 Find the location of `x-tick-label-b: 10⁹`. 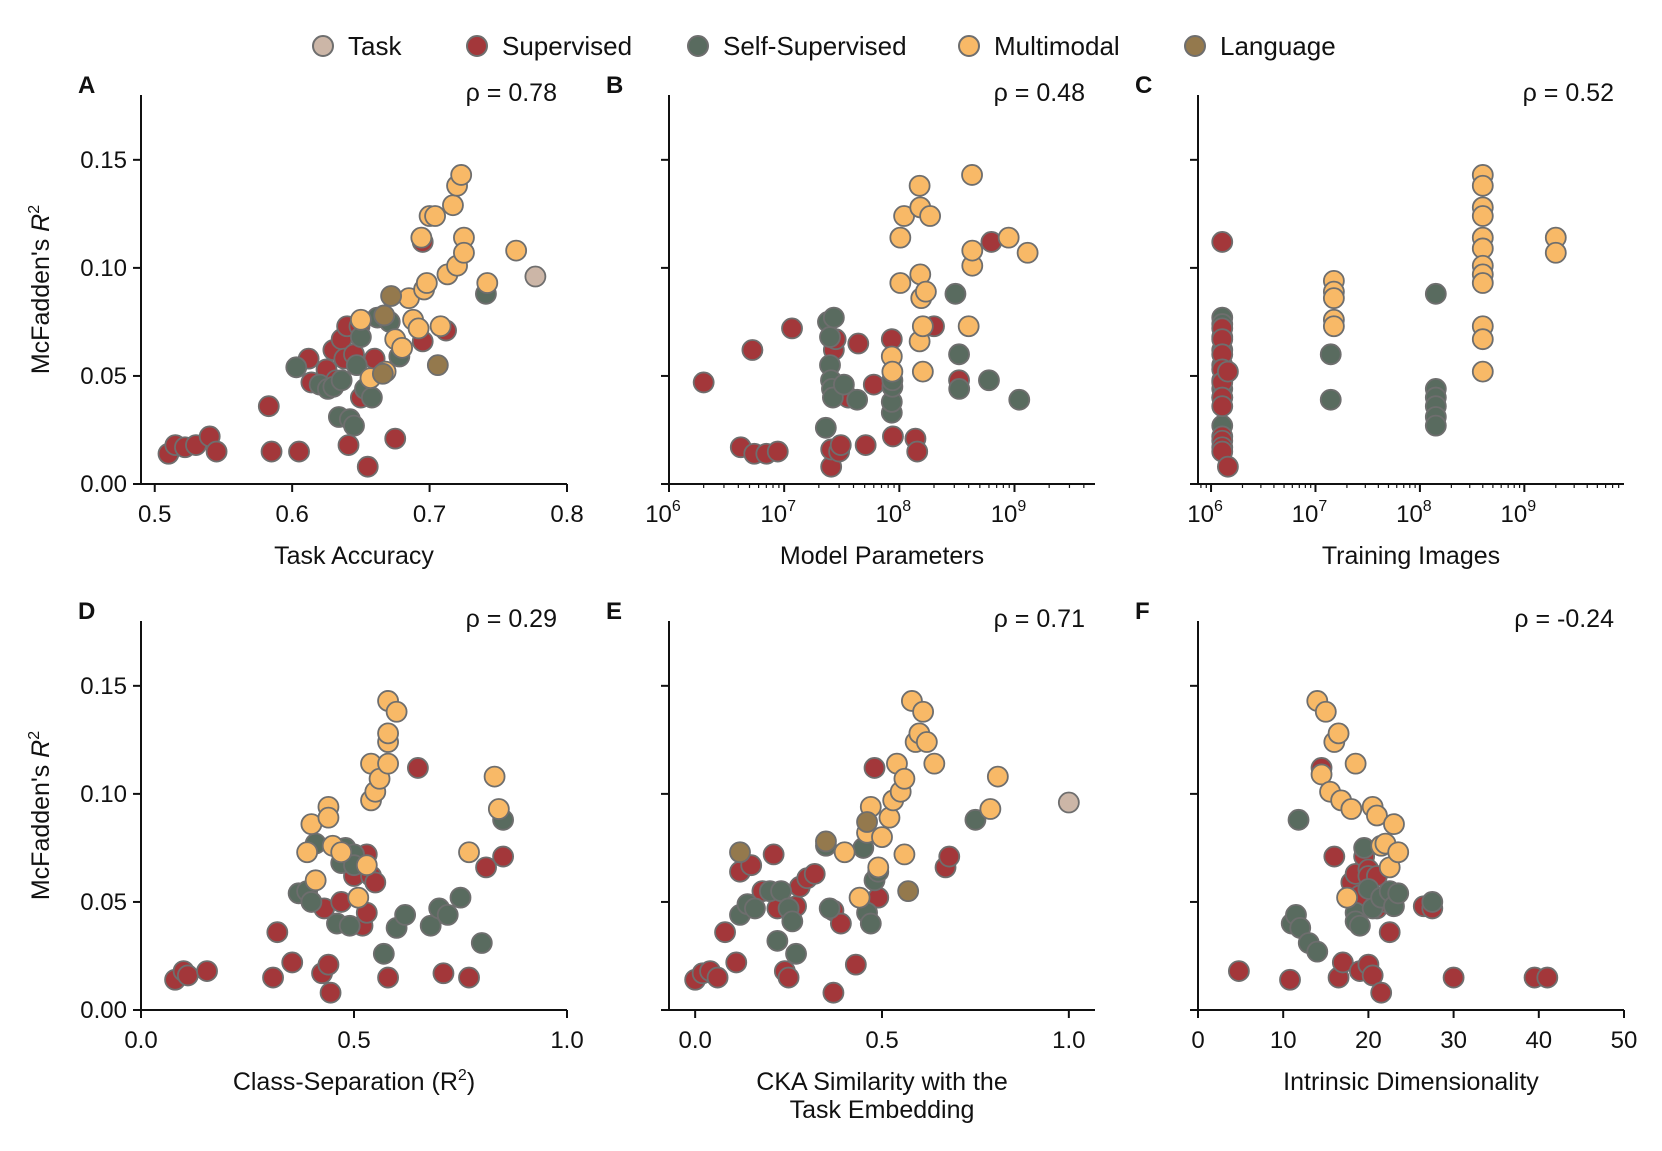

x-tick-label-b: 10⁹ is located at coordinates (1009, 513).